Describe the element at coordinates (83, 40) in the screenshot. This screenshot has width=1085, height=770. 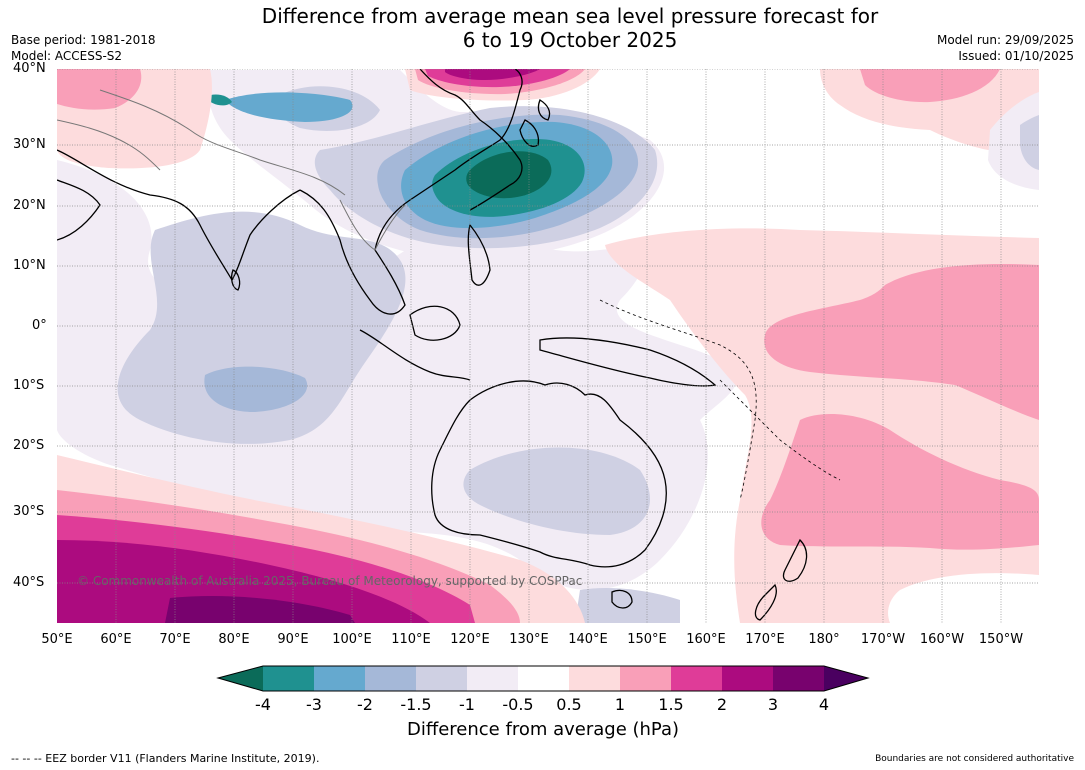
I see `base-period: Base period: 1981-2018` at that location.